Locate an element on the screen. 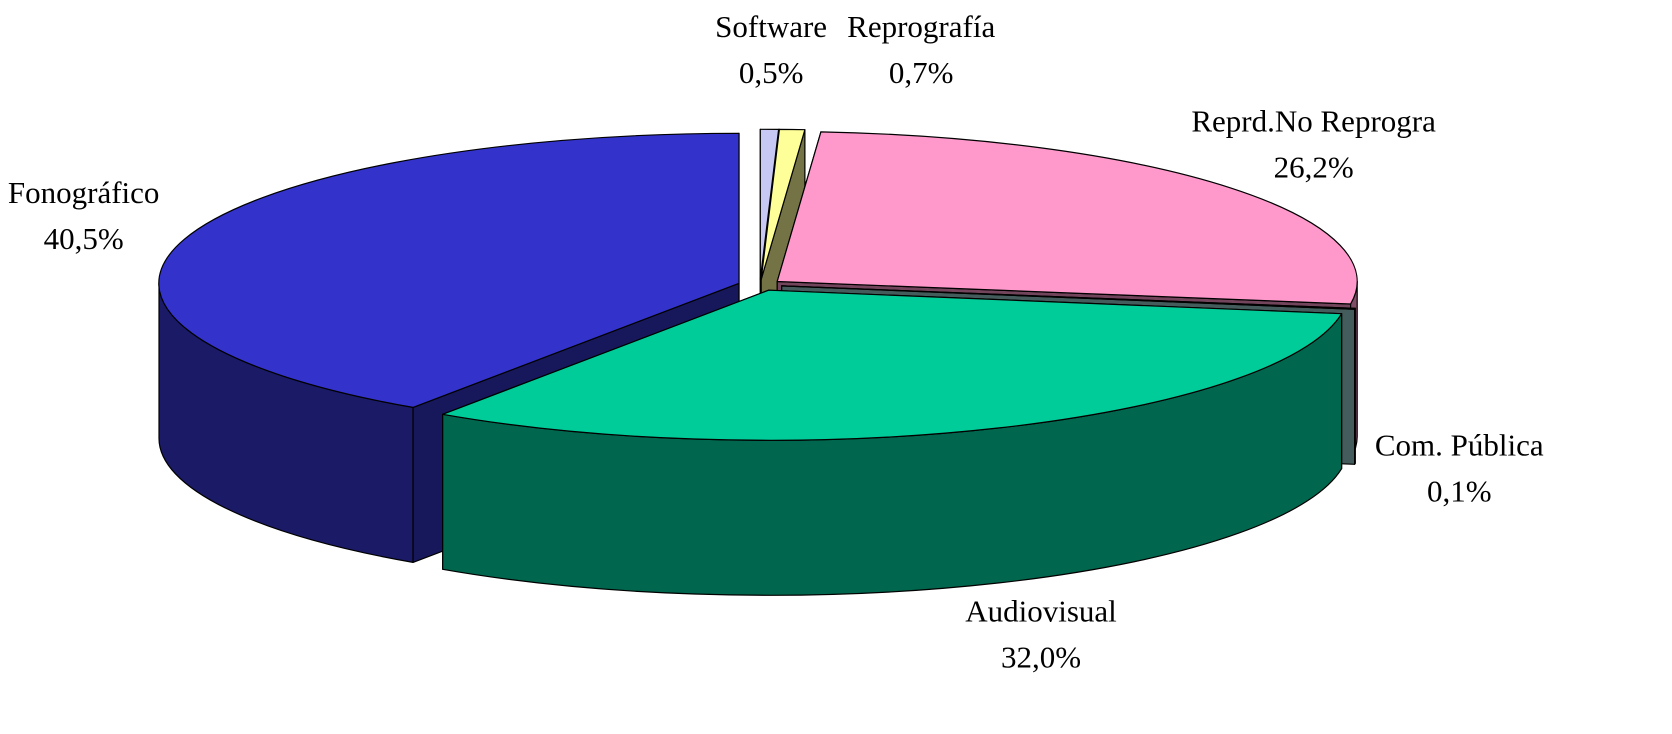 Image resolution: width=1672 pixels, height=734 pixels. slice-value-label: 32,0% is located at coordinates (1041, 657).